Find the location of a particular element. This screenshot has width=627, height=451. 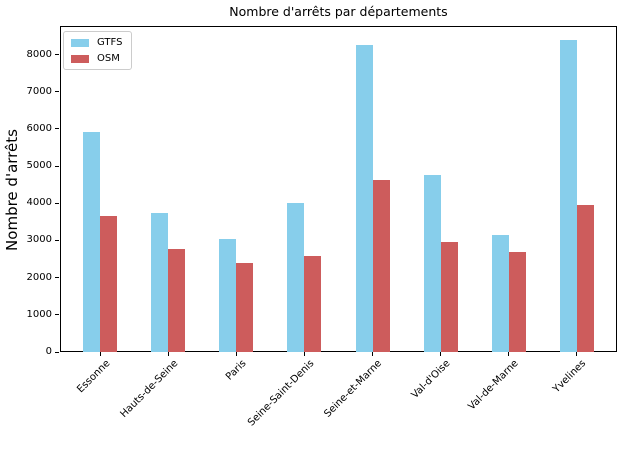

legend-label-gtfs: GTFS is located at coordinates (110, 42).